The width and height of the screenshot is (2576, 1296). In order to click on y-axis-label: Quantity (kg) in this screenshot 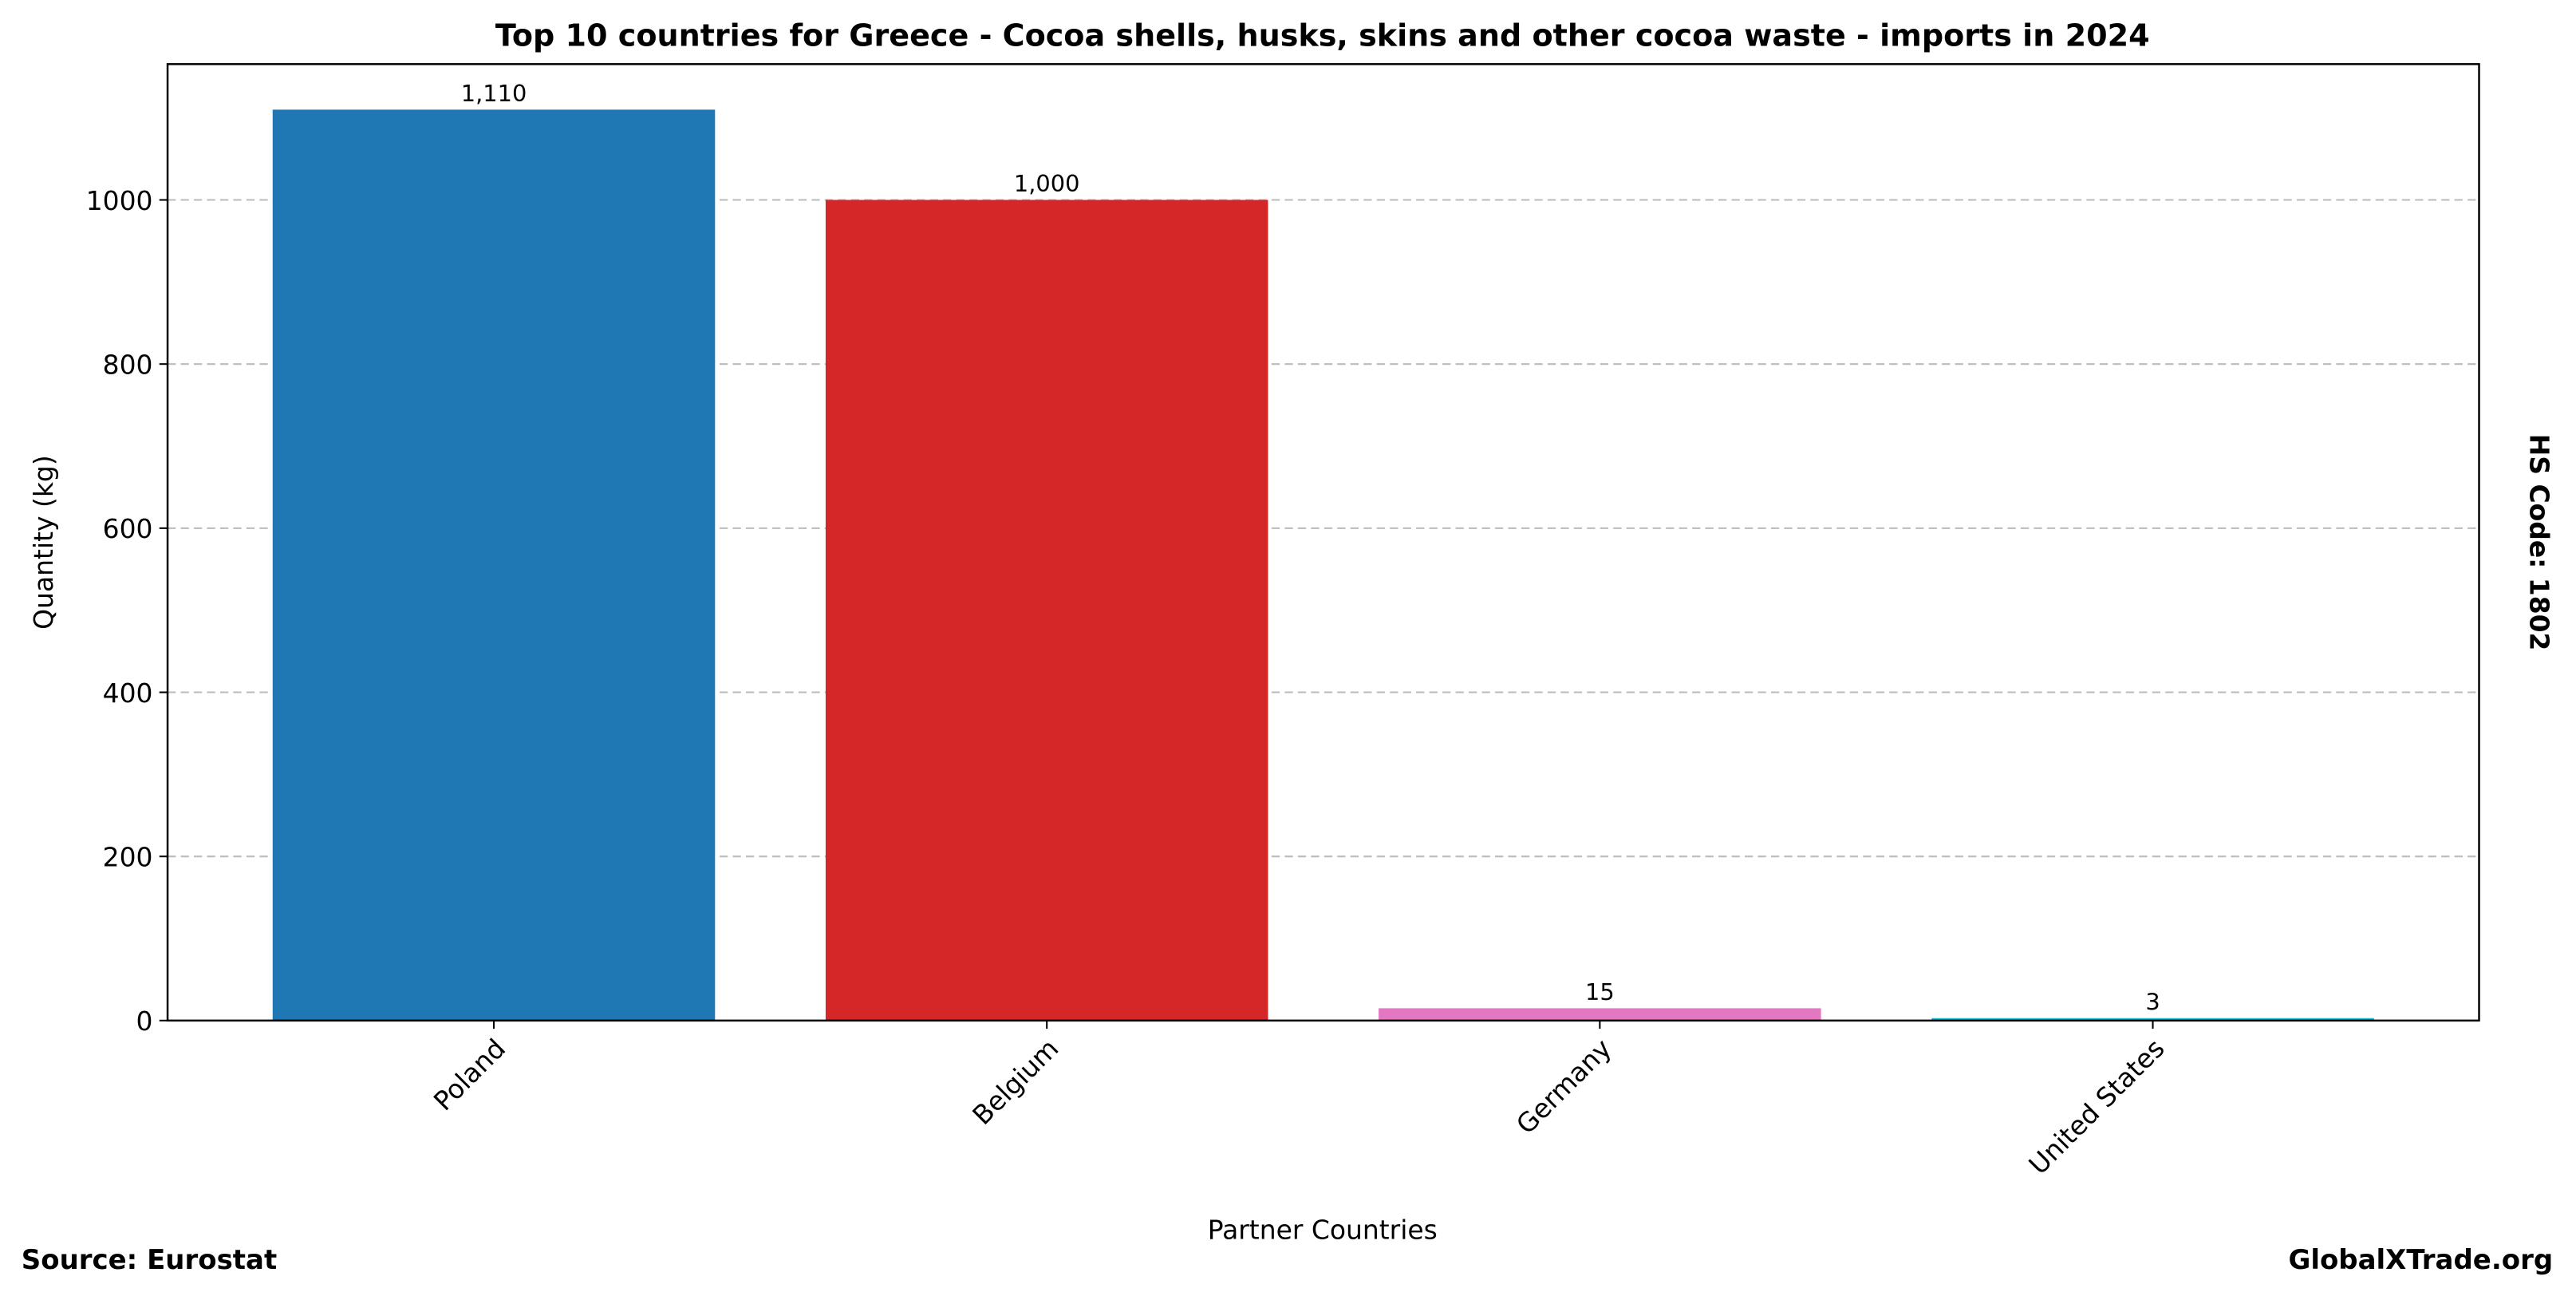, I will do `click(43, 542)`.